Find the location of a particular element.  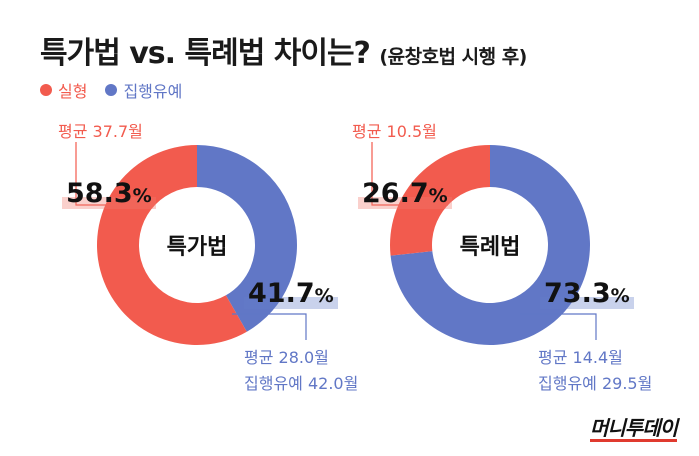

annotation-special-prison: 평균 37.7월 is located at coordinates (100, 130).